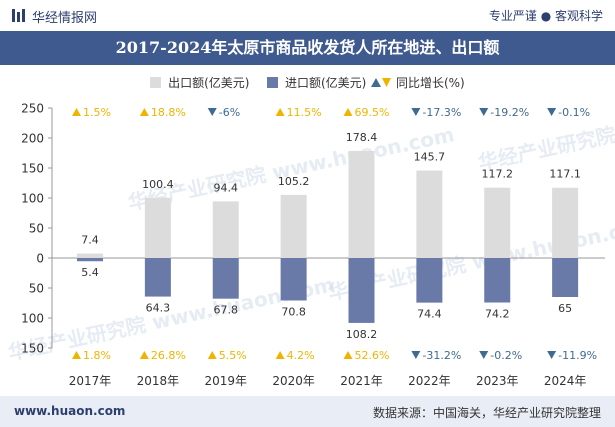 The width and height of the screenshot is (615, 427). What do you see at coordinates (565, 174) in the screenshot?
I see `export-value-label: 117.1` at bounding box center [565, 174].